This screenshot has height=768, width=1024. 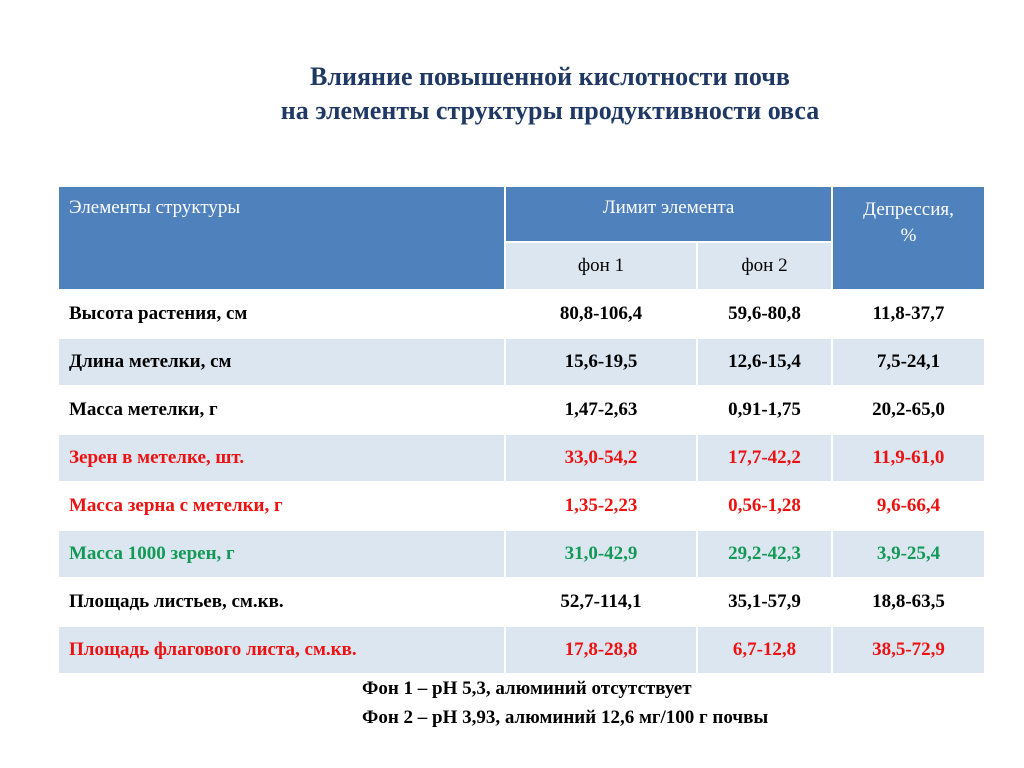 What do you see at coordinates (764, 266) in the screenshot?
I see `header-fon-2: фон 2` at bounding box center [764, 266].